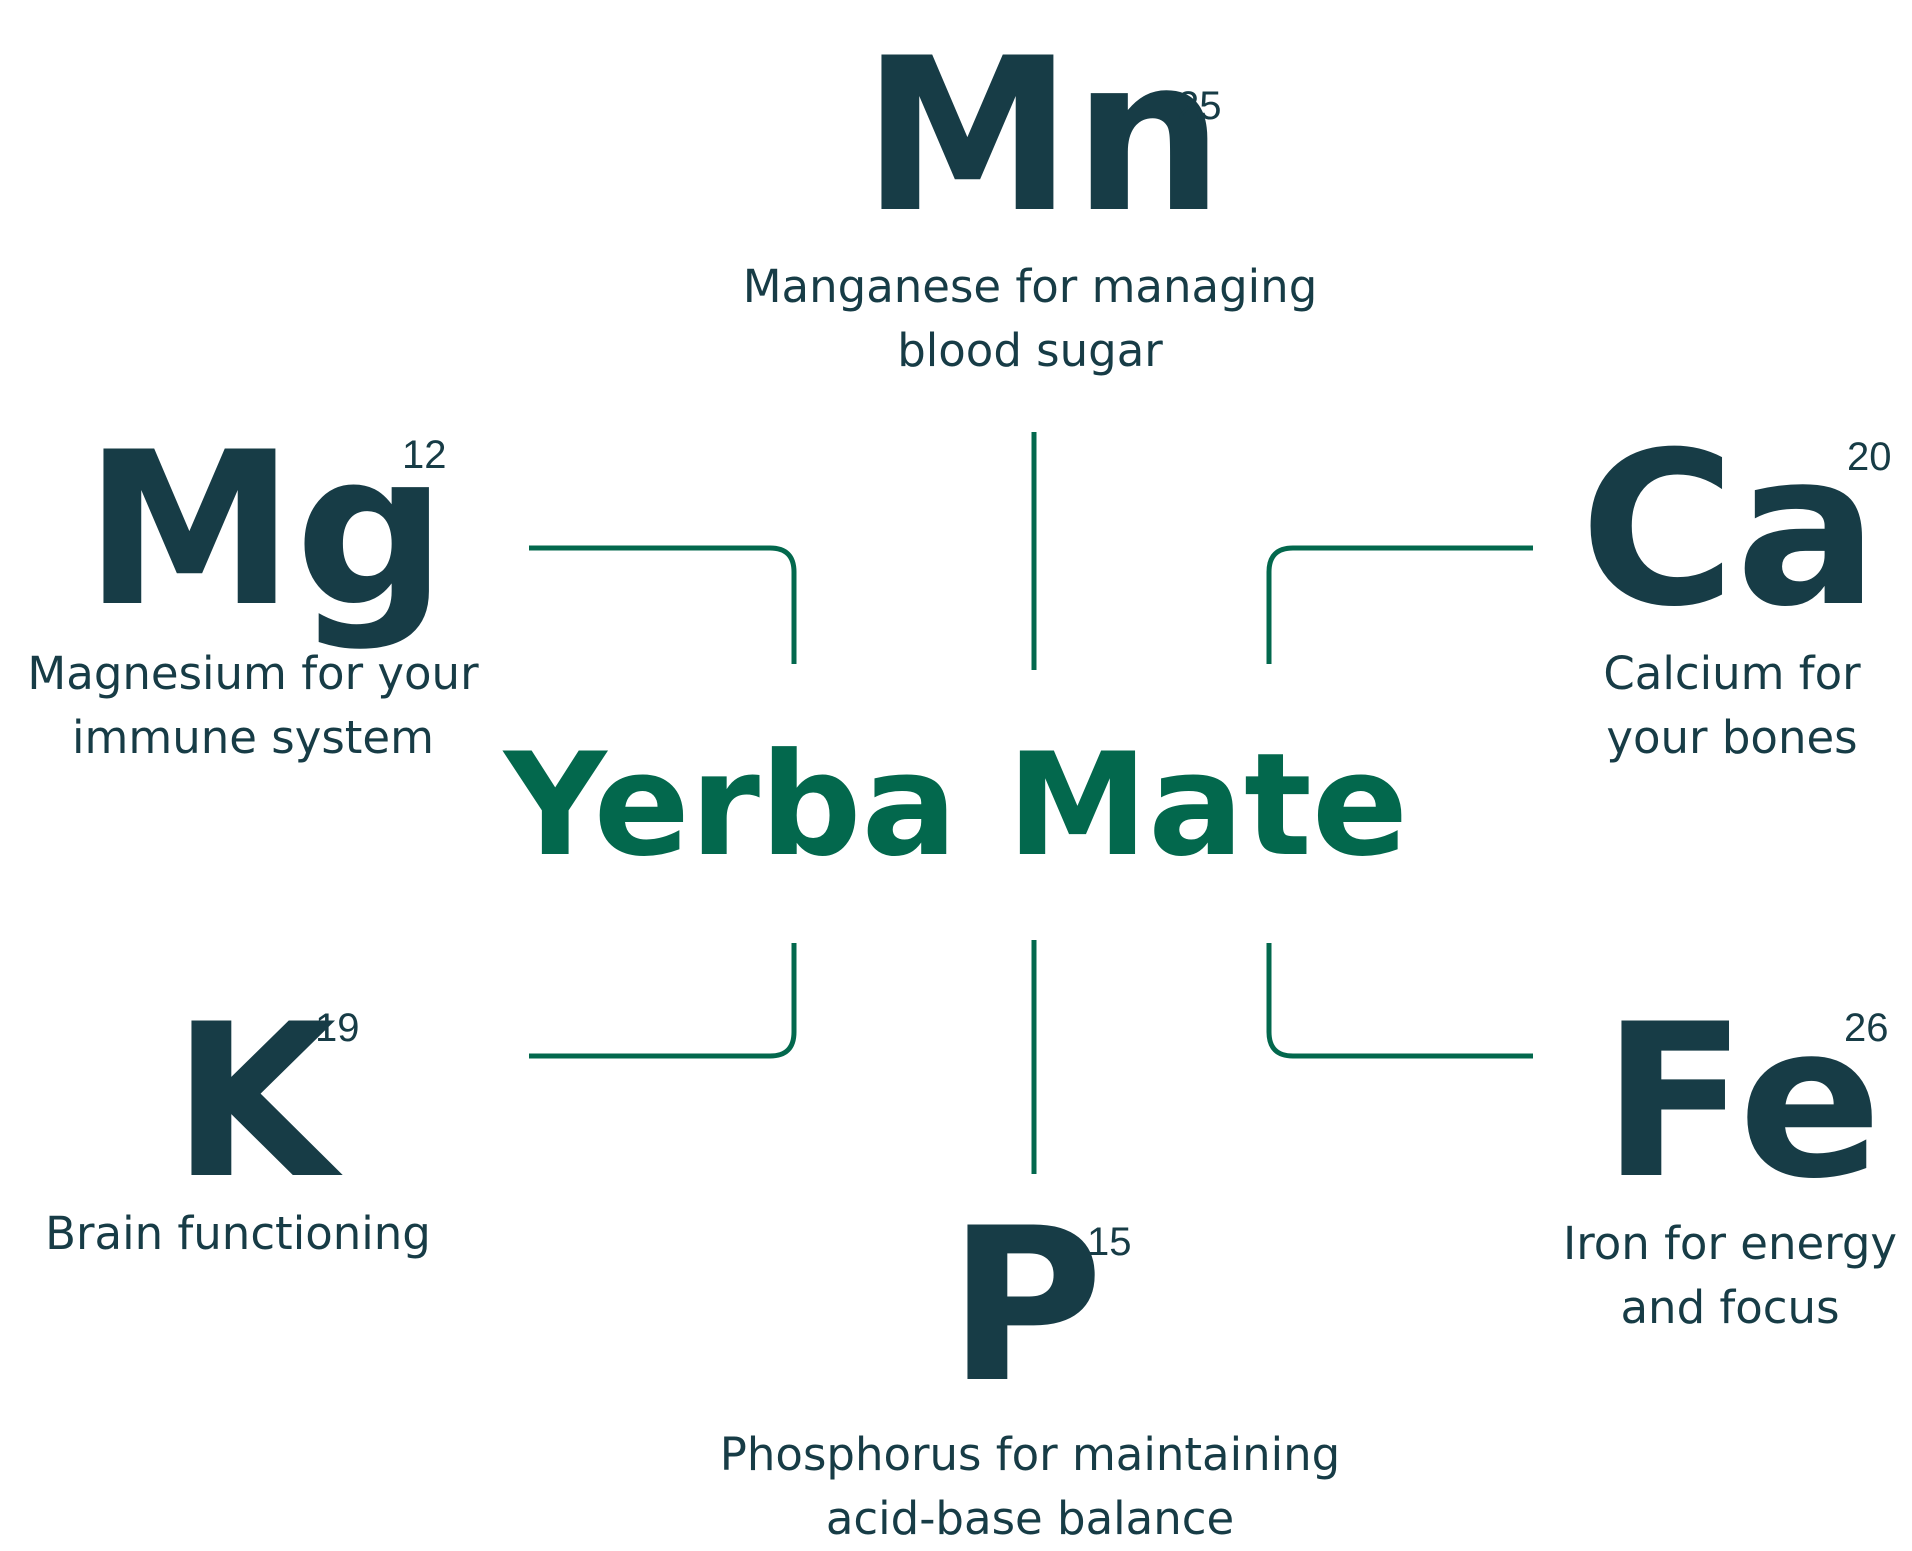 This screenshot has width=1912, height=1551. I want to click on element-symbol: Fe, so click(1742, 1101).